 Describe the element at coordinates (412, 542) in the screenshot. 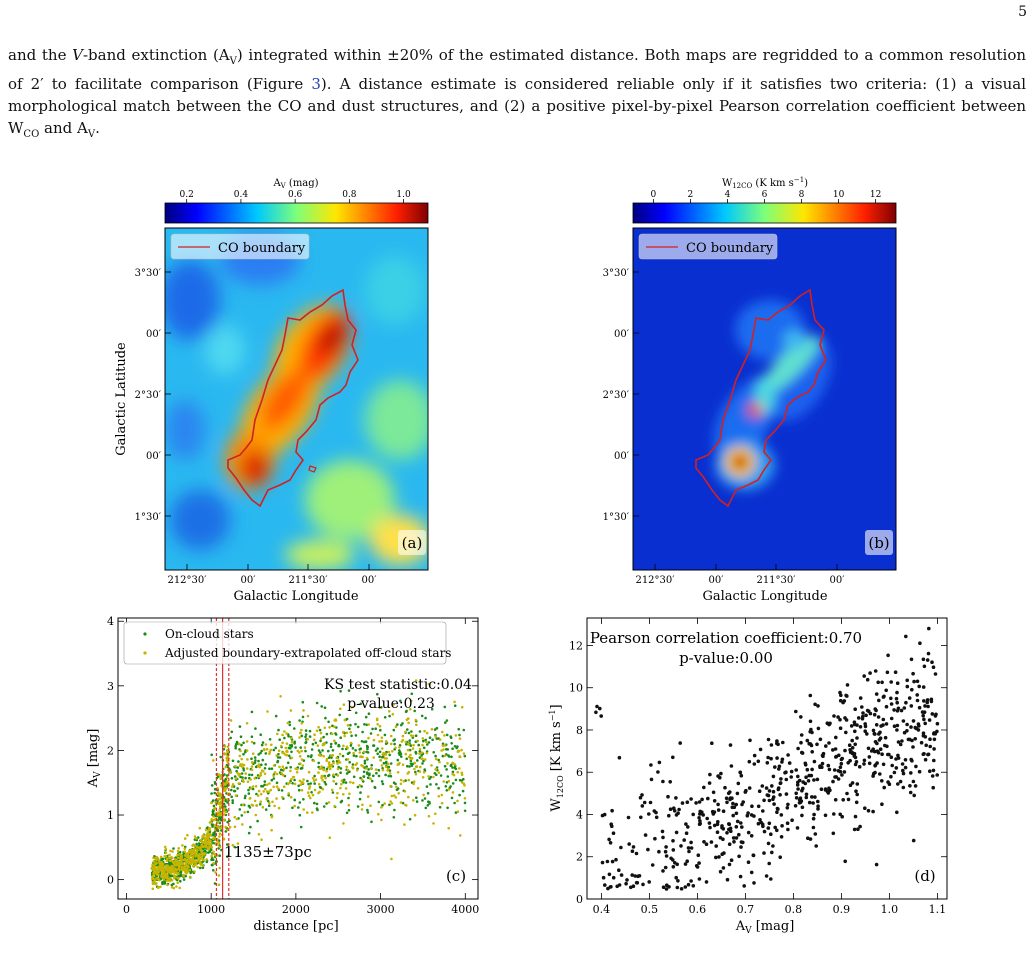

I see `panel-label-a: (a)` at that location.